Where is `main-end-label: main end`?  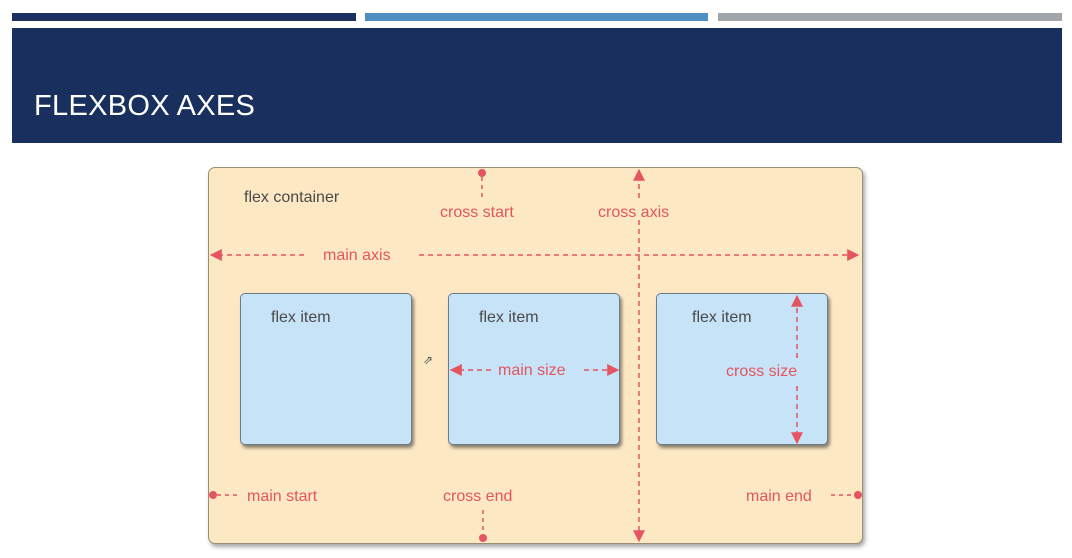 main-end-label: main end is located at coordinates (779, 496).